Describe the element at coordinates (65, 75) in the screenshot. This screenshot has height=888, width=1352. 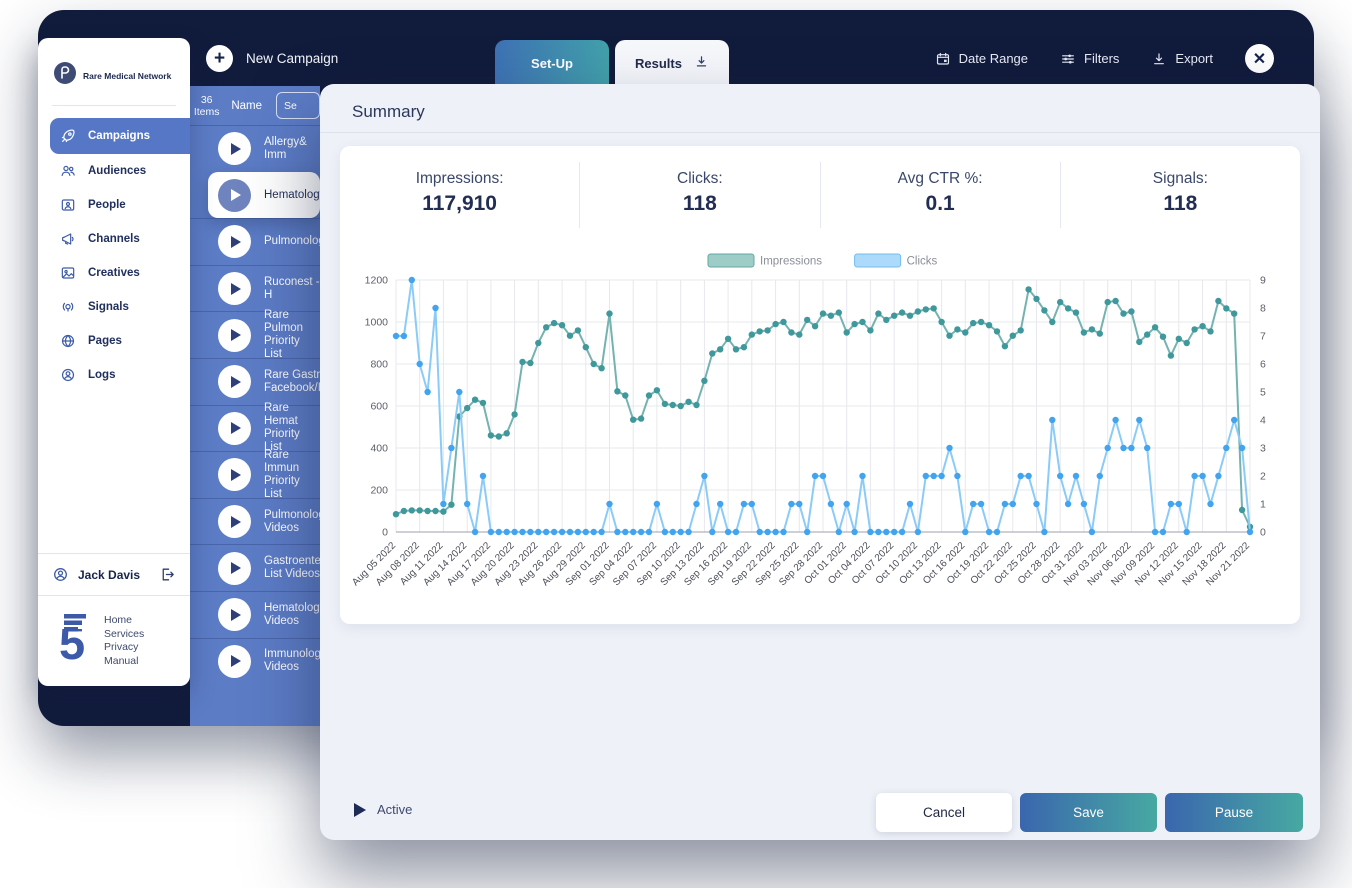
I see `brand-logo-icon` at that location.